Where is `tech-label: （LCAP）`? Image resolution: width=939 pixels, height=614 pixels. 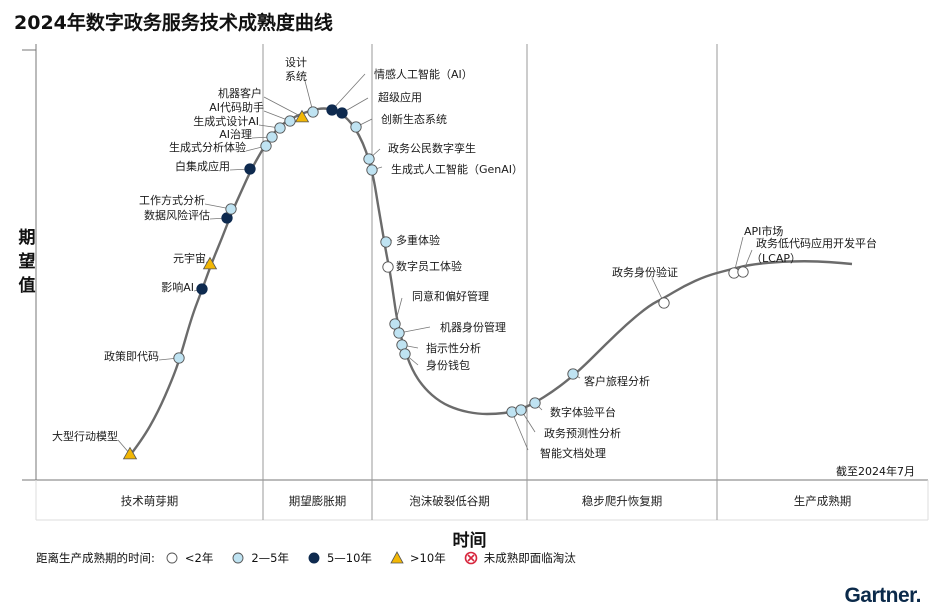
tech-label: （LCAP） is located at coordinates (776, 258).